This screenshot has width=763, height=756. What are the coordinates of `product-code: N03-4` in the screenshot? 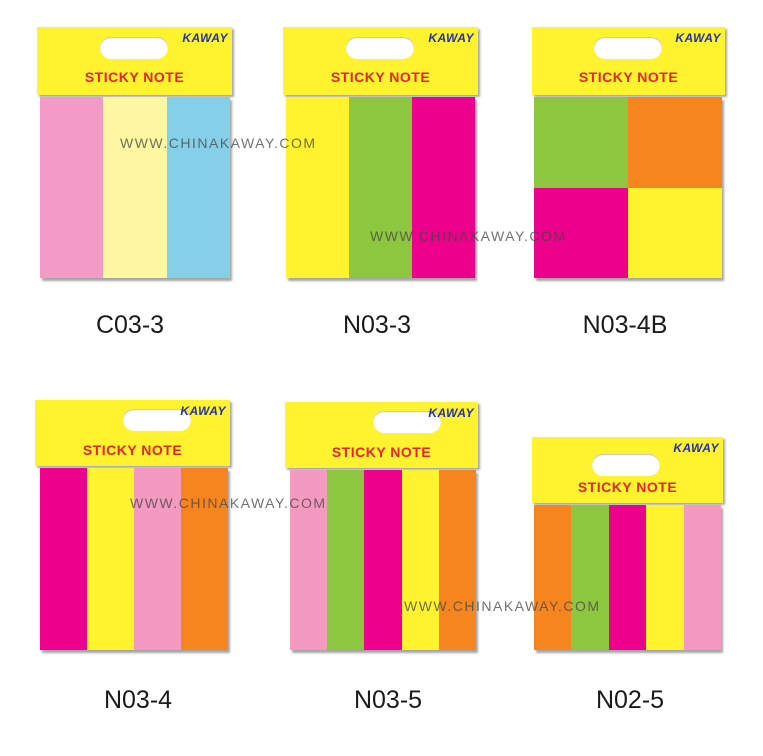 It's located at (138, 700).